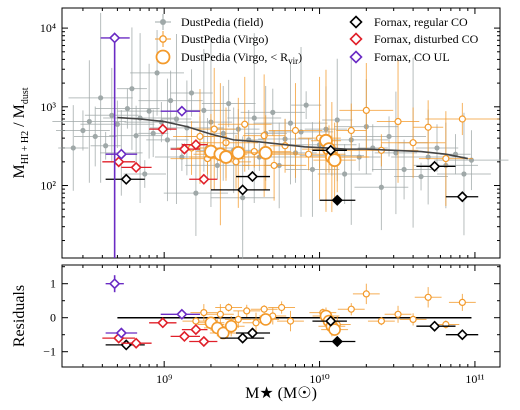  Describe the element at coordinates (48, 28) in the screenshot. I see `top-y-tick-label: 10⁴` at that location.